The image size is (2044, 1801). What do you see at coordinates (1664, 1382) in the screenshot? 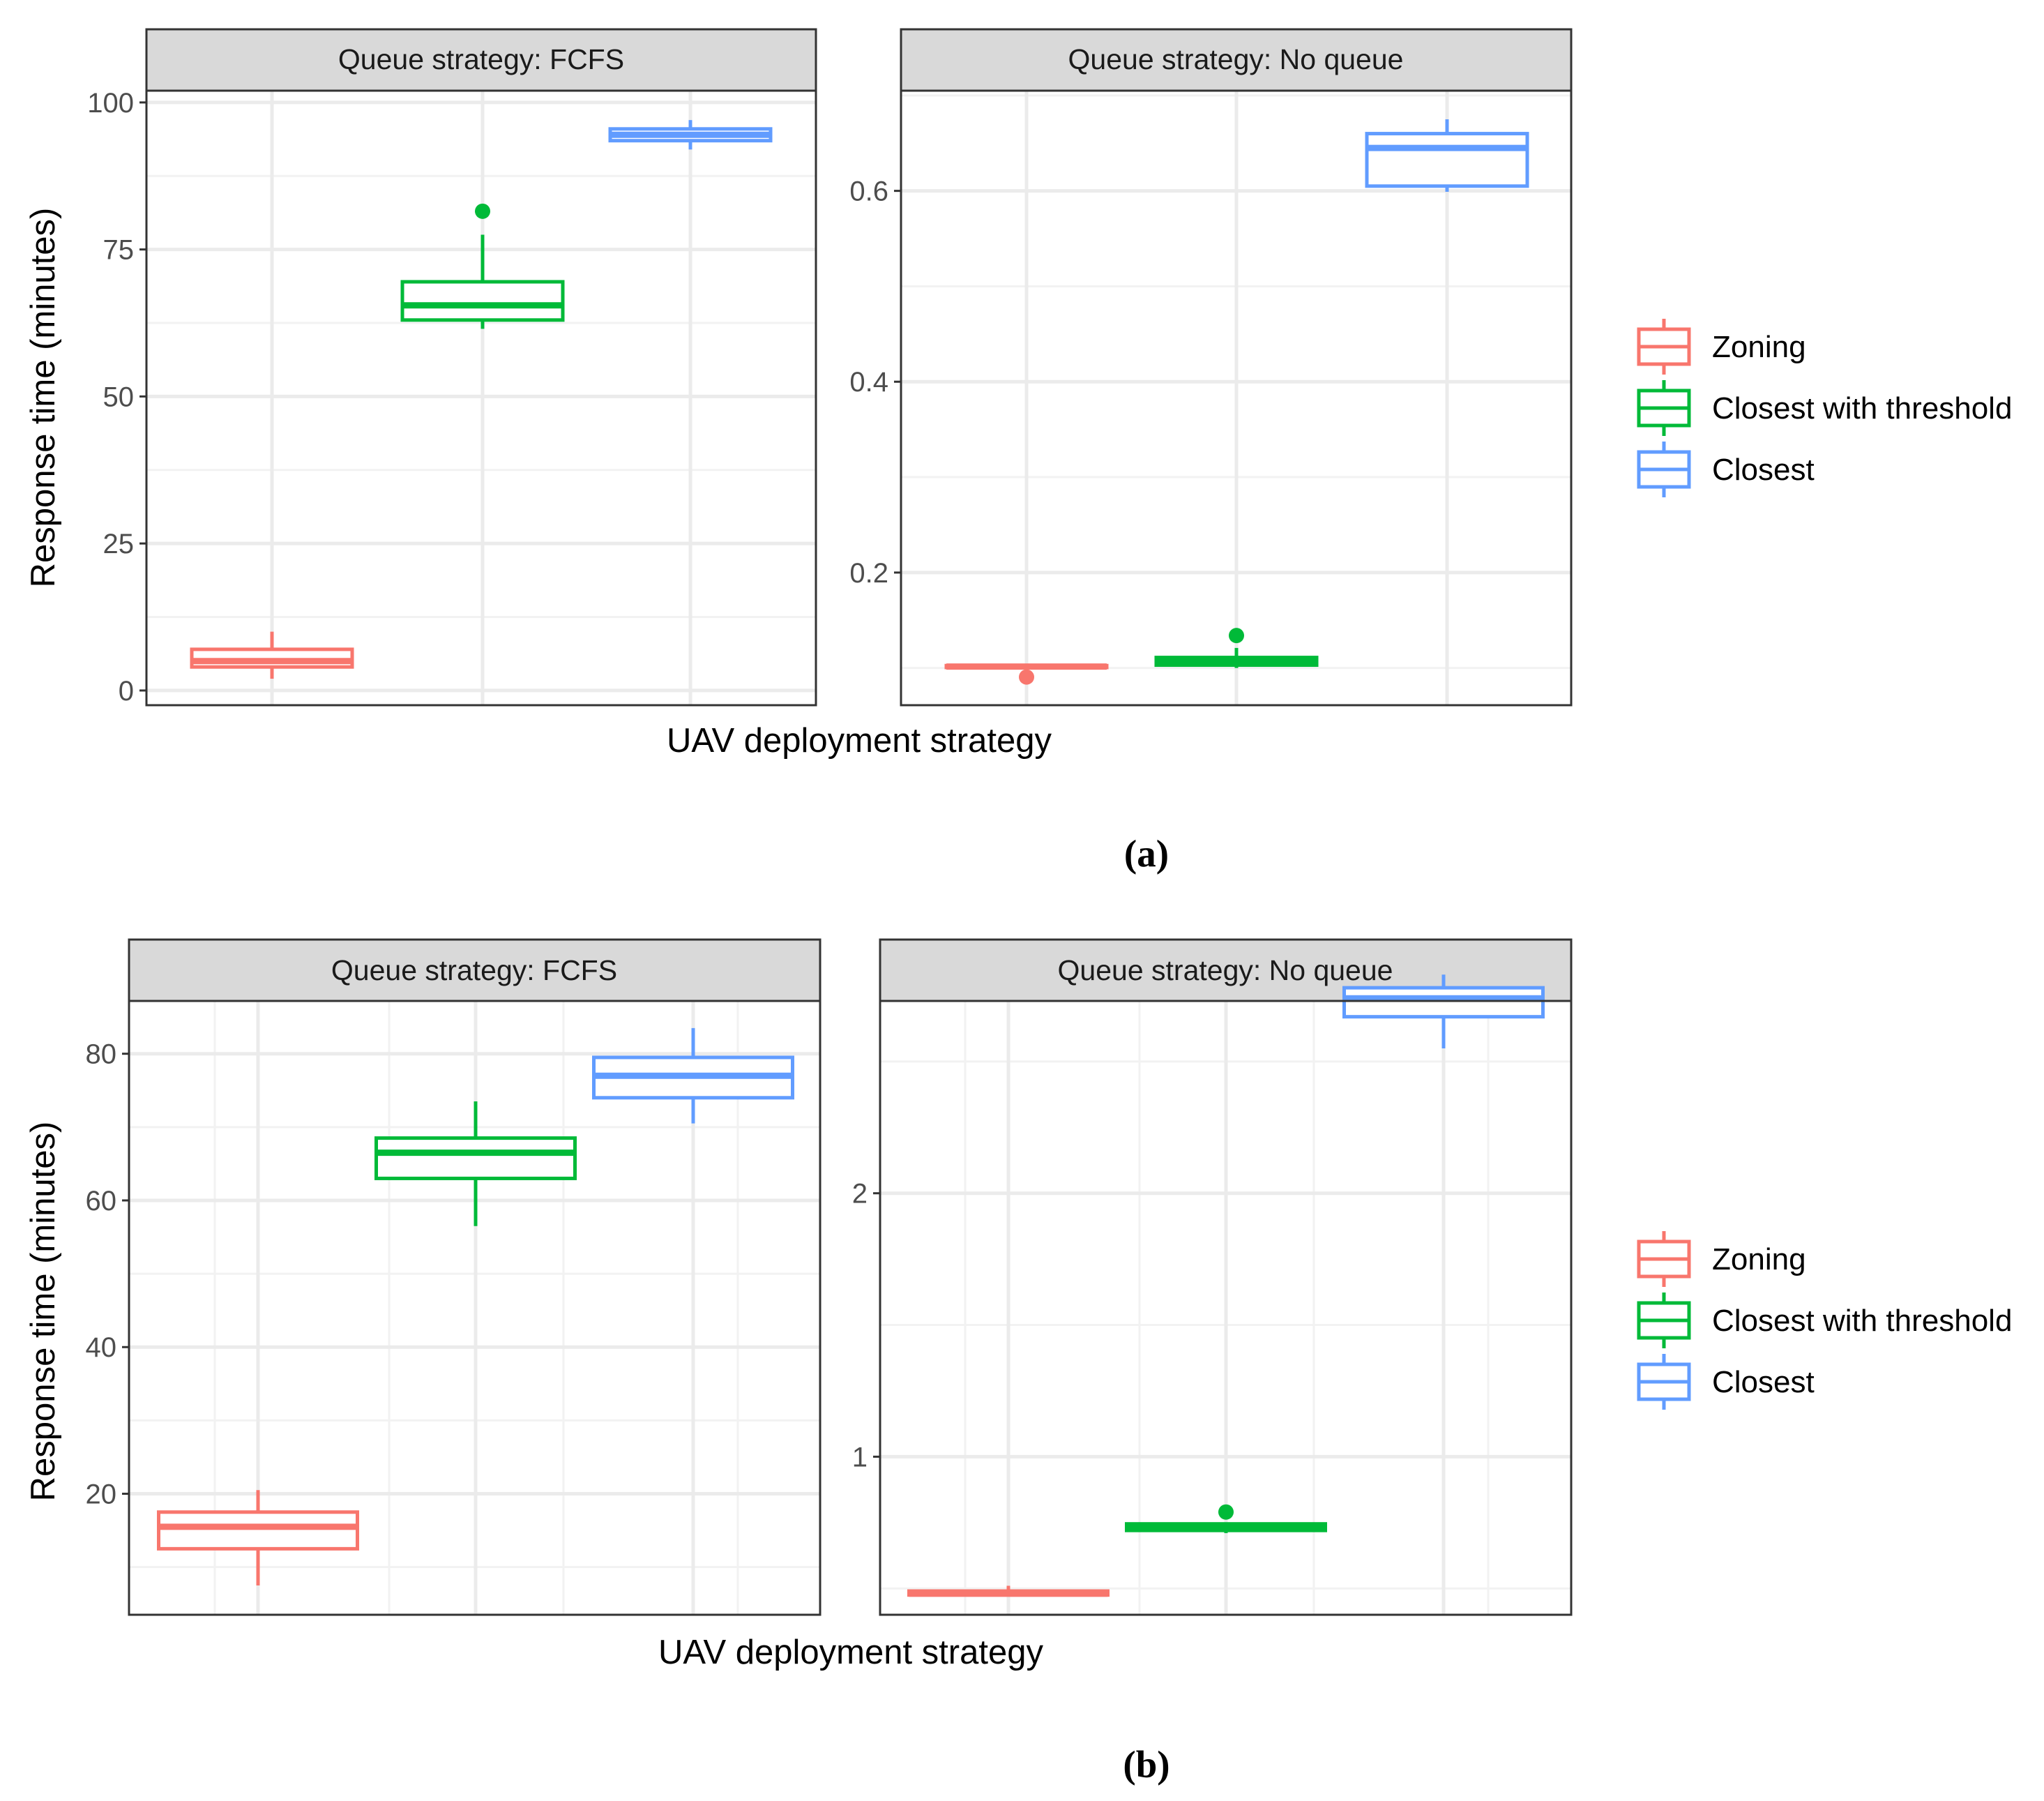
I see `chart-b-legend-closest-key` at bounding box center [1664, 1382].